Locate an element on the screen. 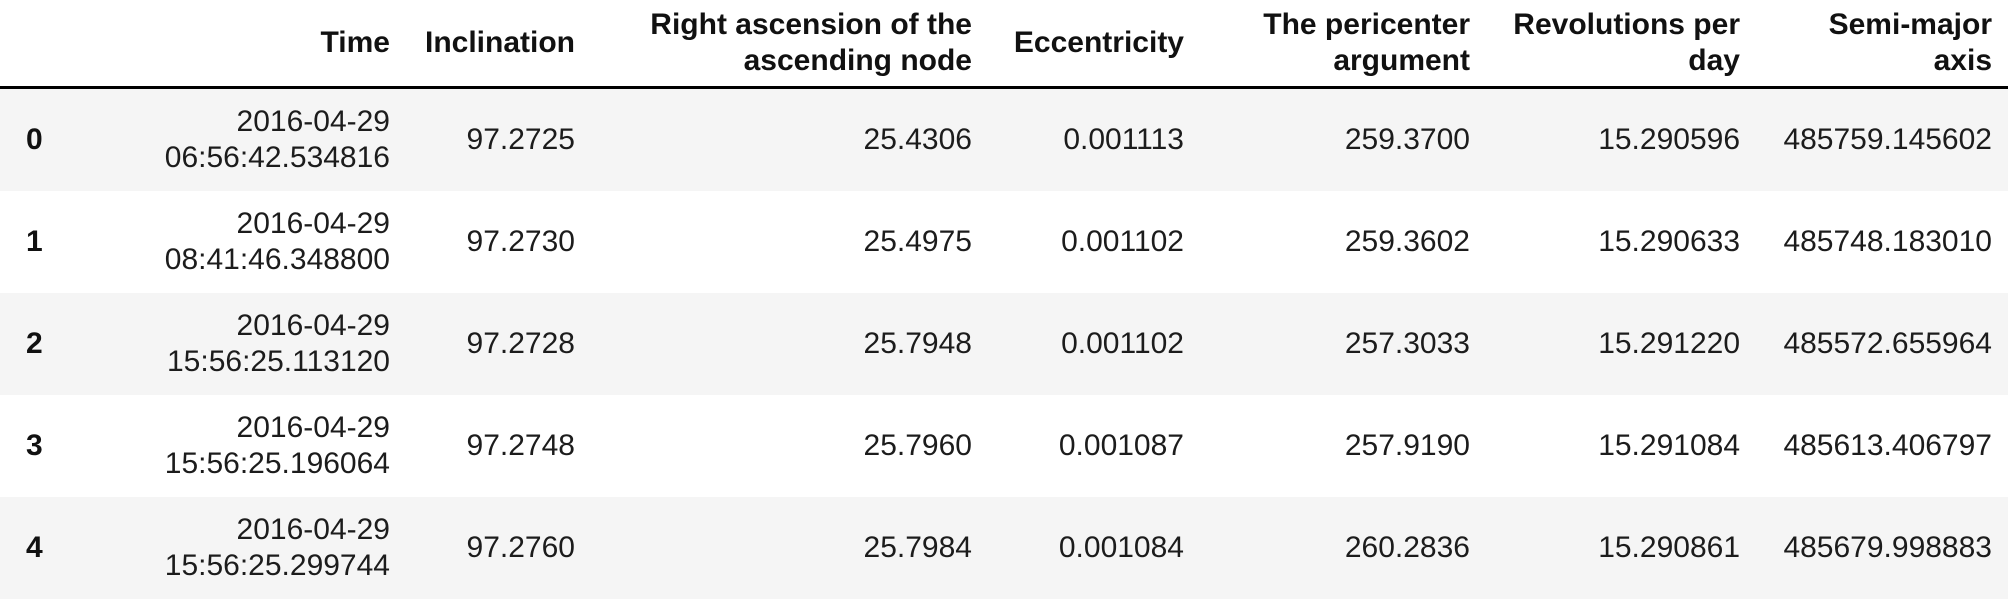  cell-time: 2016-04-29 15:56:25.113120 is located at coordinates (278, 343).